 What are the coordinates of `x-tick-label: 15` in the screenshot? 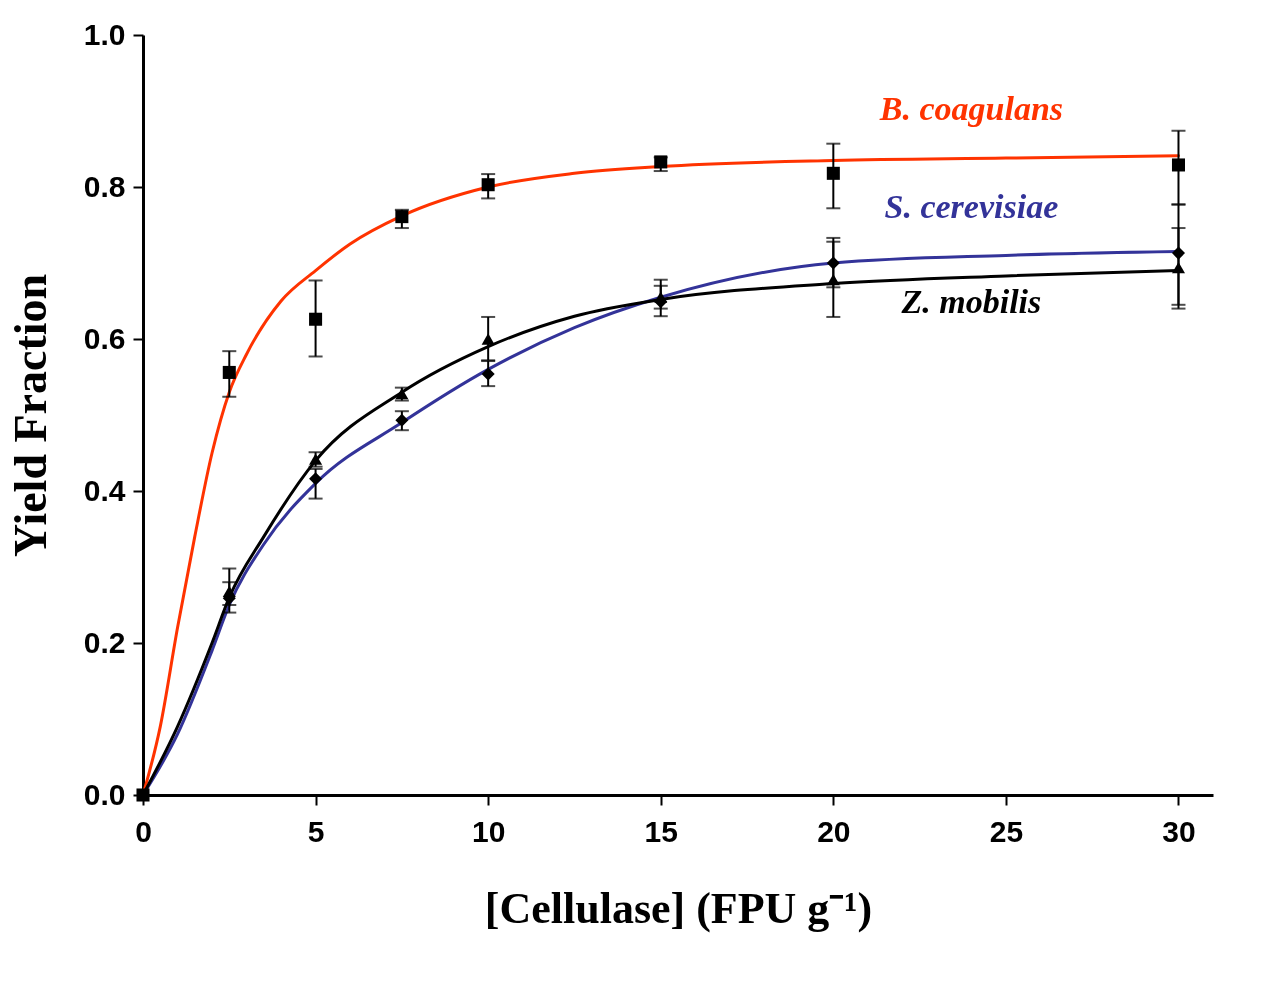 It's located at (661, 831).